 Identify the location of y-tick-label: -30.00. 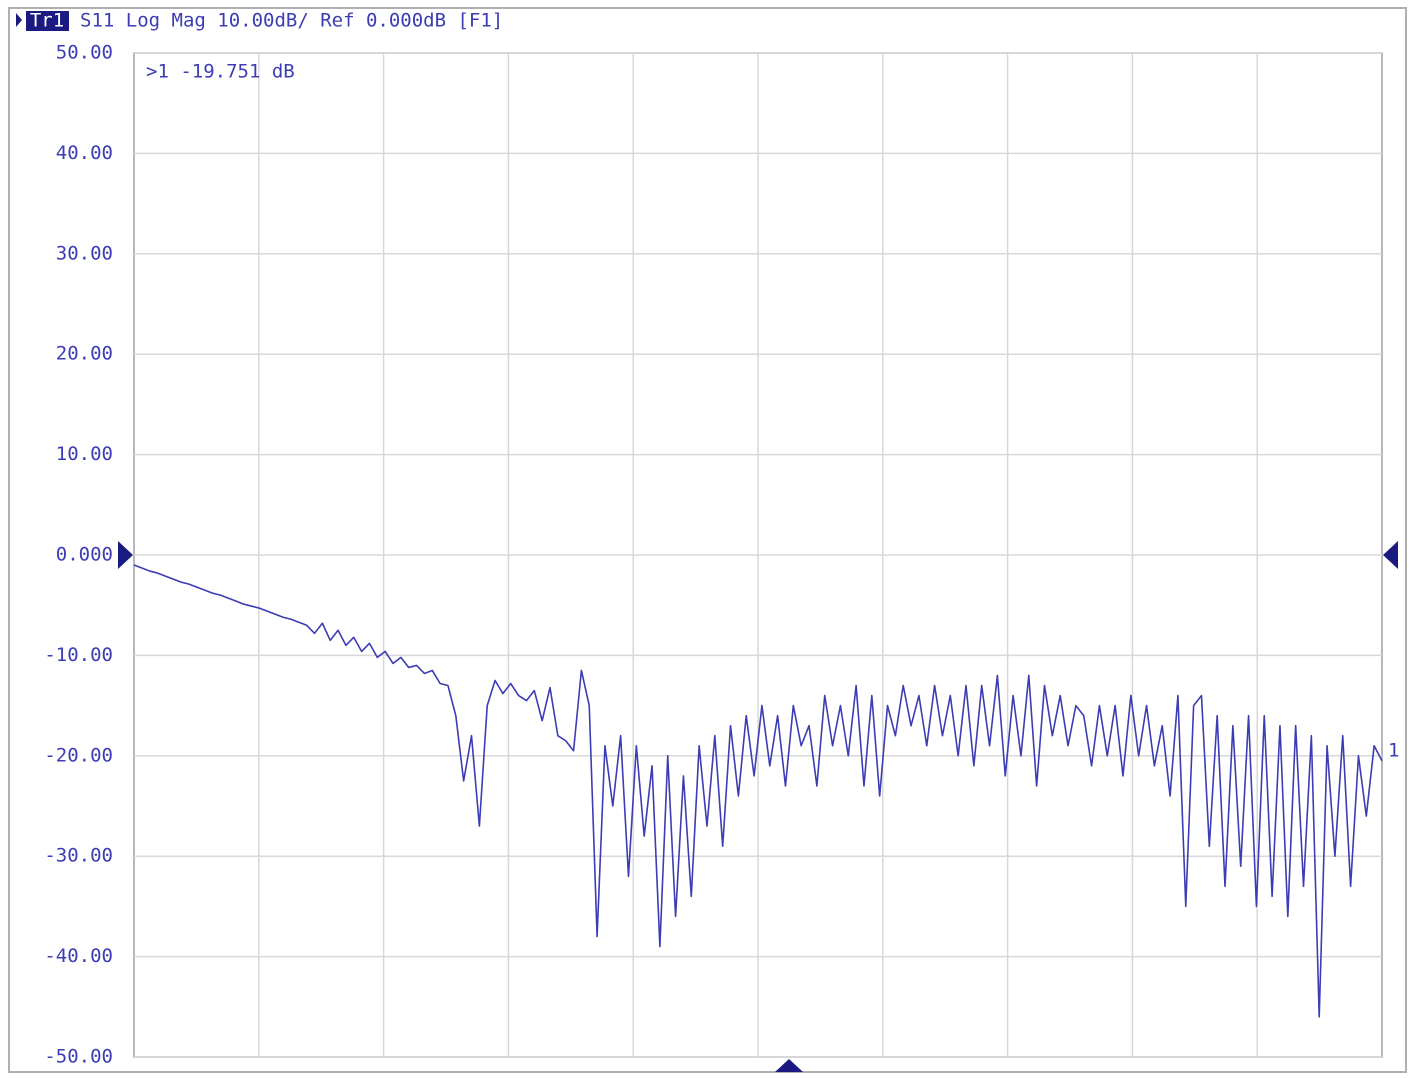
(78, 856).